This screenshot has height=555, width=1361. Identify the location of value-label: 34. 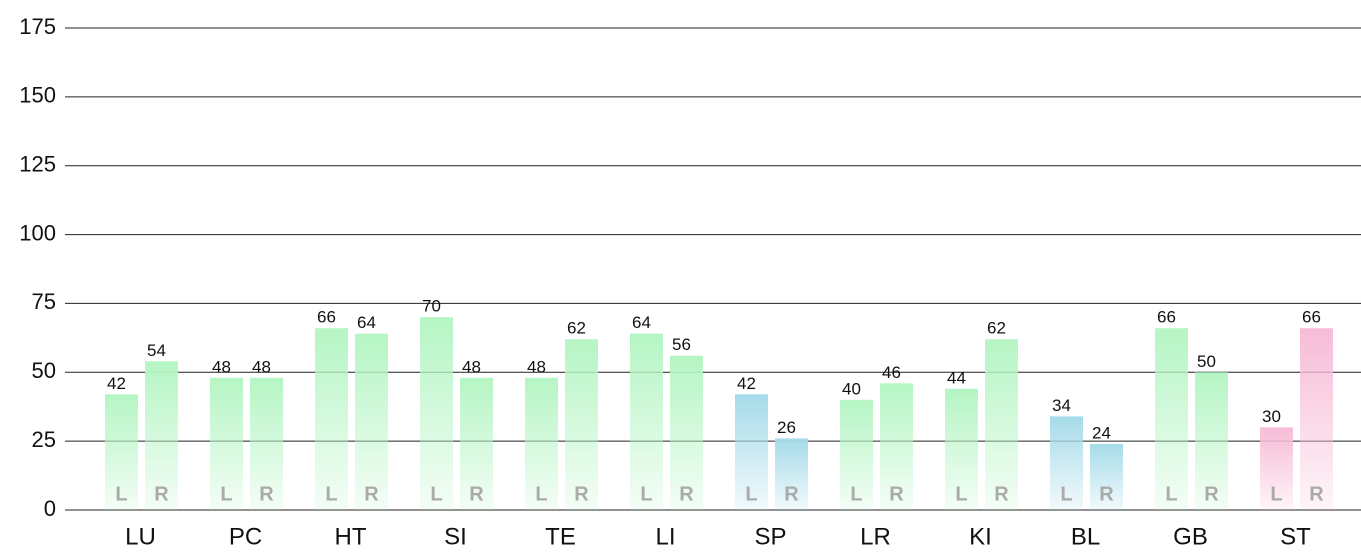
(1061, 405).